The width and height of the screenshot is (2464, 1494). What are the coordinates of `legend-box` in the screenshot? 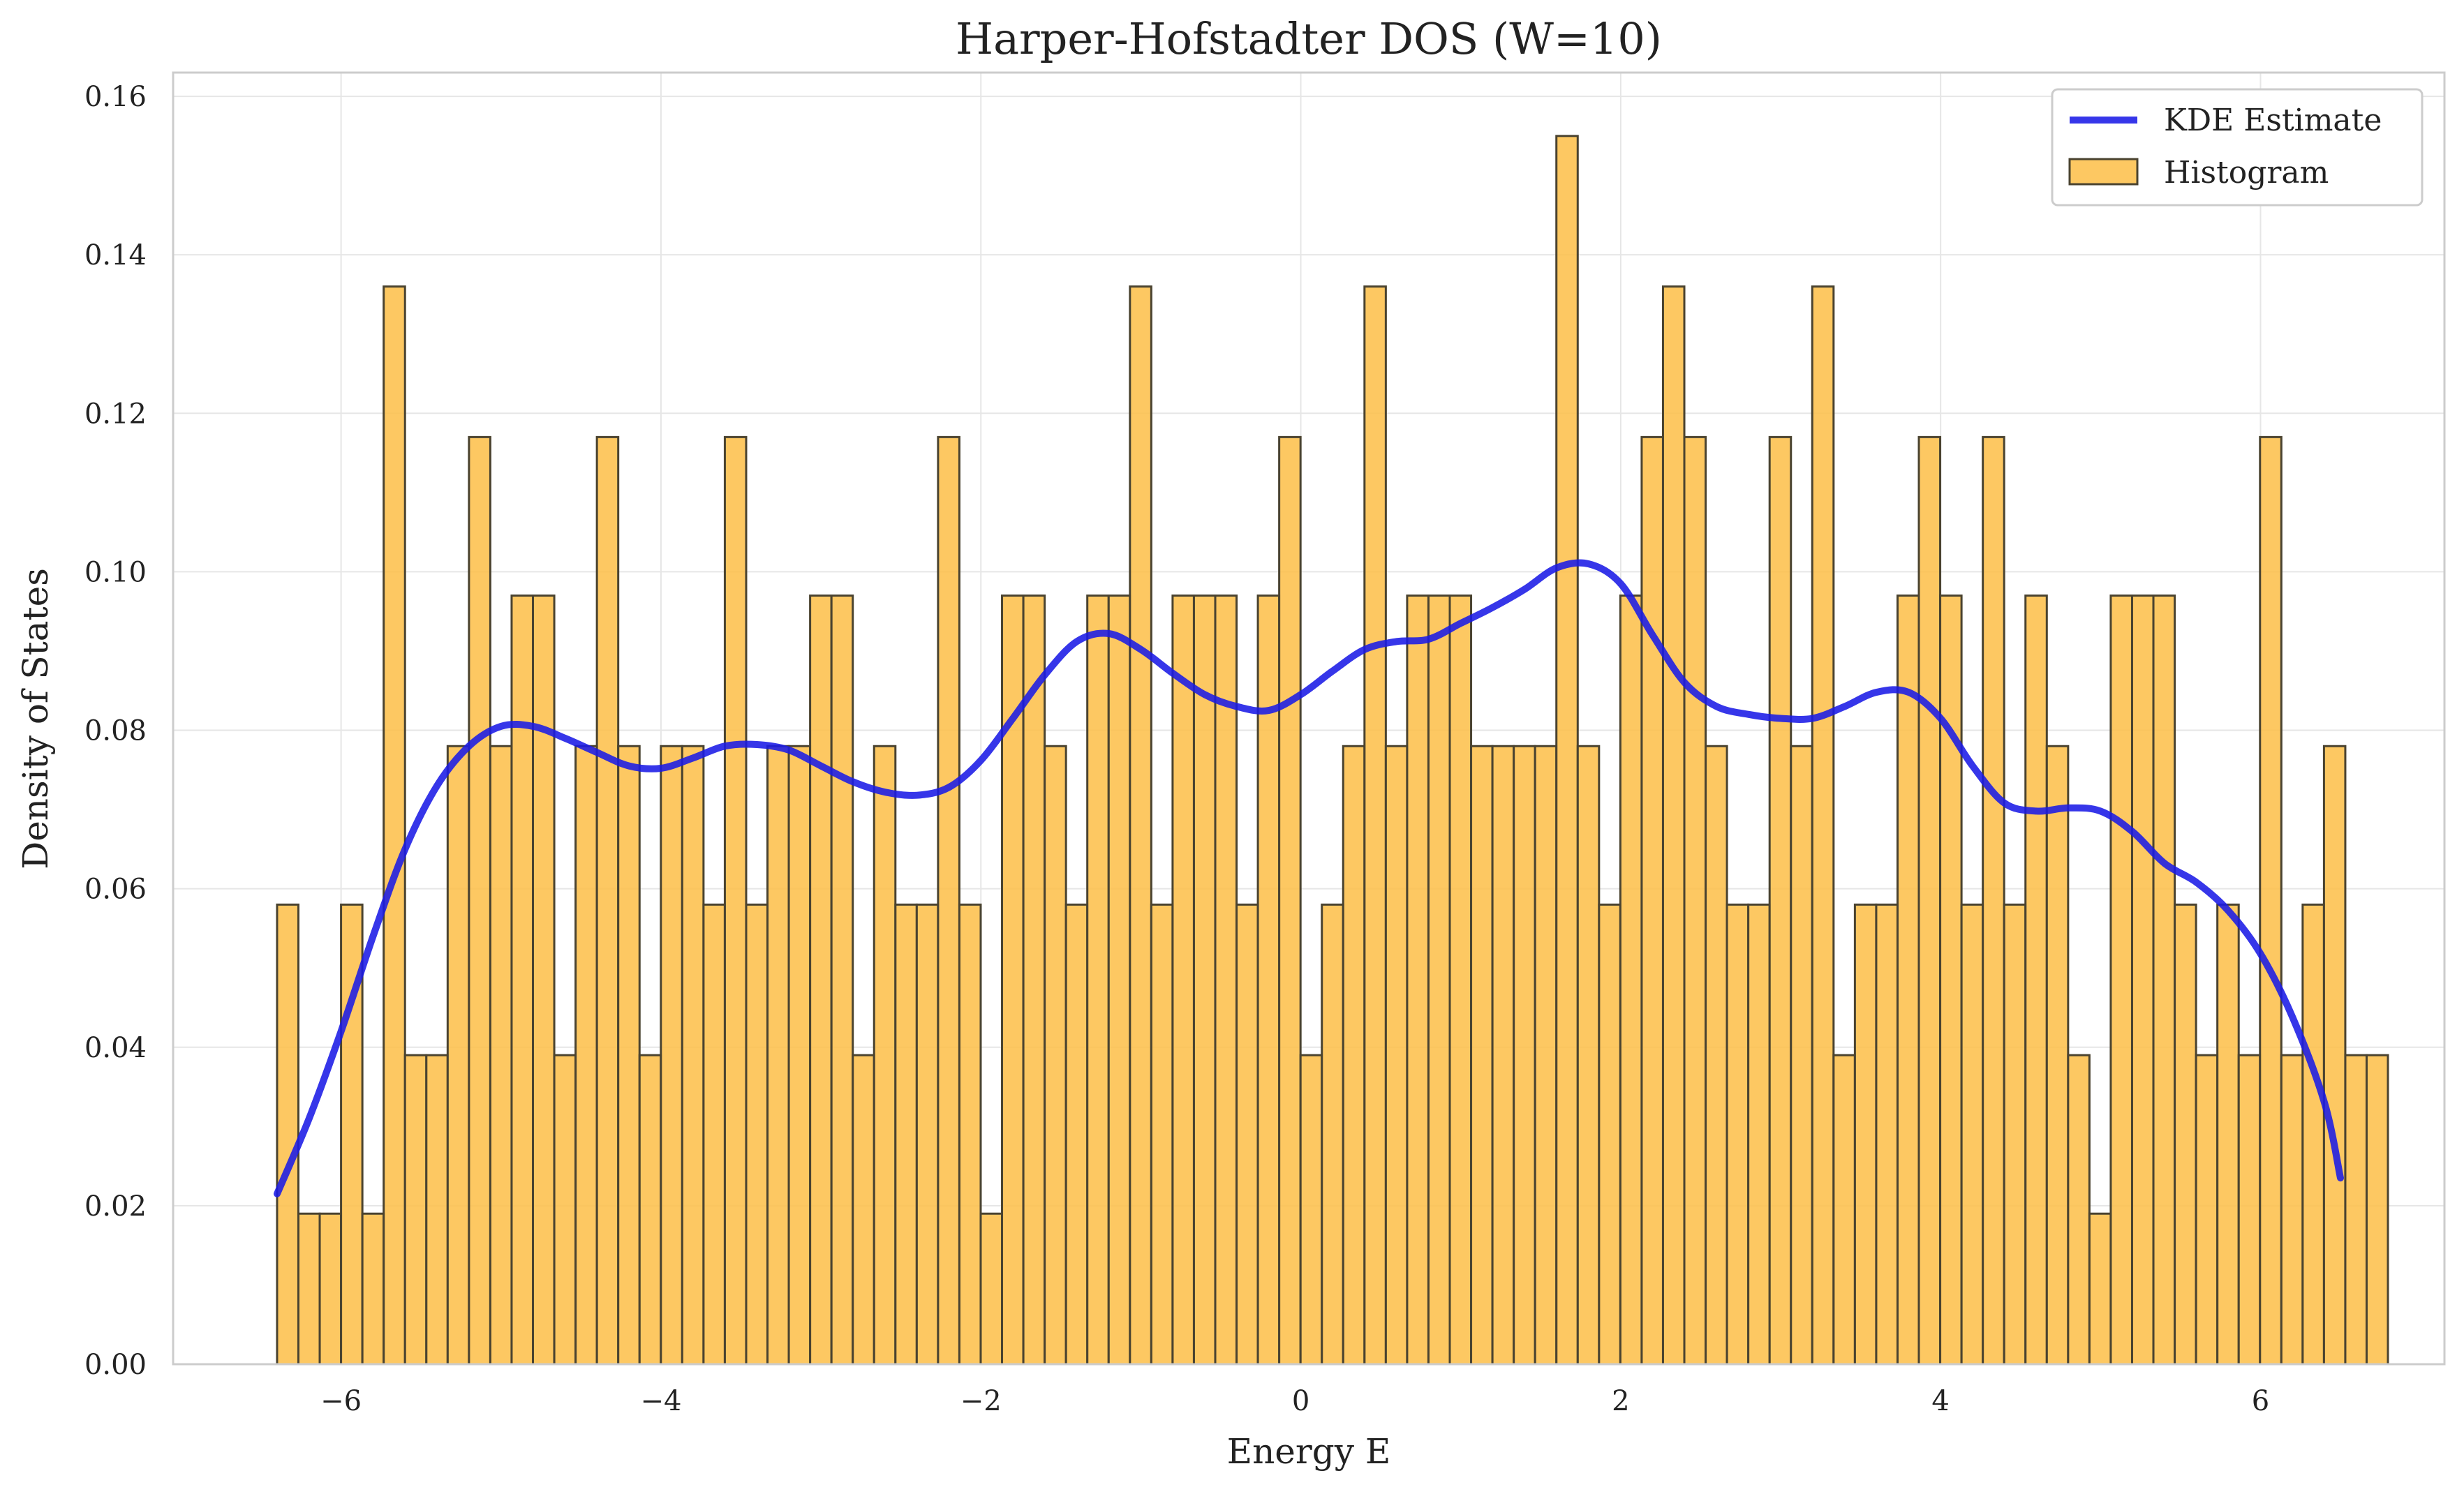 It's located at (2237, 147).